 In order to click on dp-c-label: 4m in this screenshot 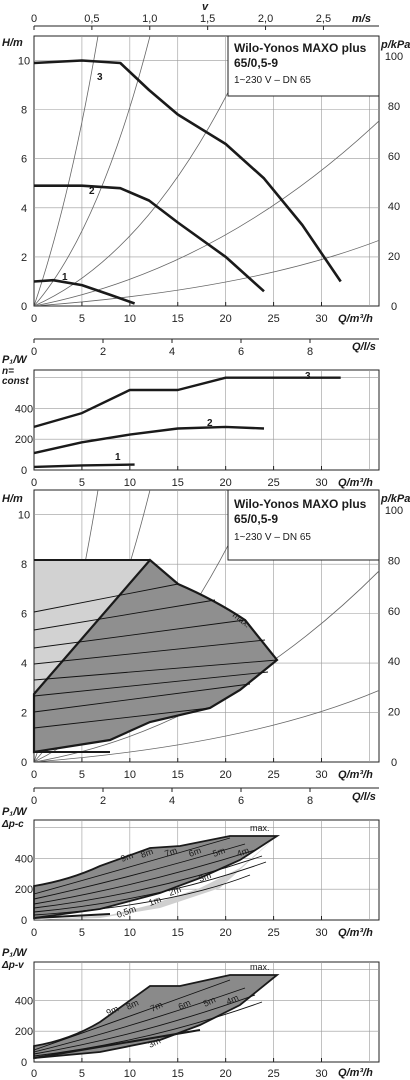, I will do `click(242, 852)`.